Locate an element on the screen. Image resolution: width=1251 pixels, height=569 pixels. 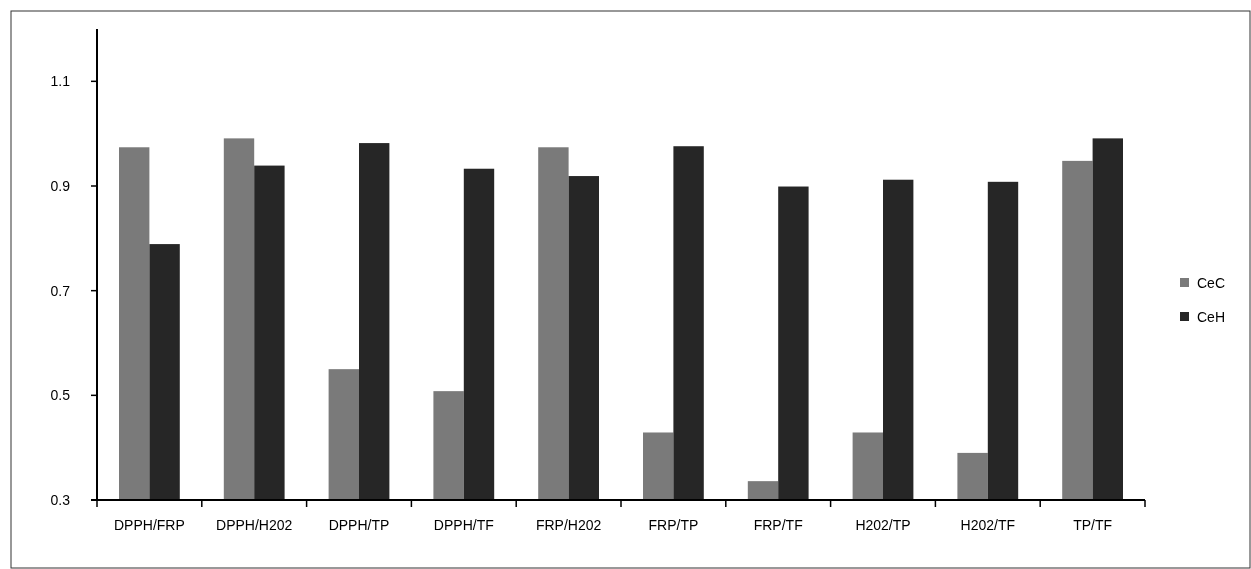
x-tick-label: TP/TF is located at coordinates (1093, 525).